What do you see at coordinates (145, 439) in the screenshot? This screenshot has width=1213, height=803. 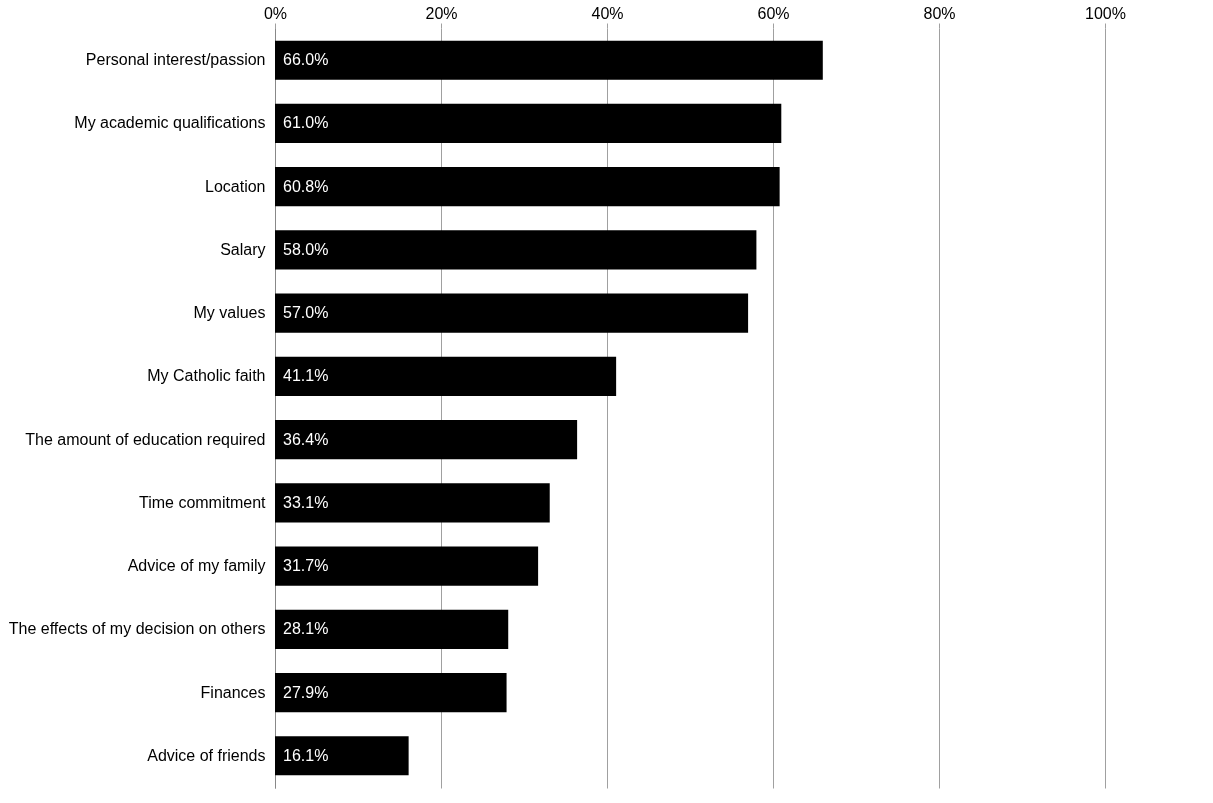 I see `y-tick-label: The amount of education required` at bounding box center [145, 439].